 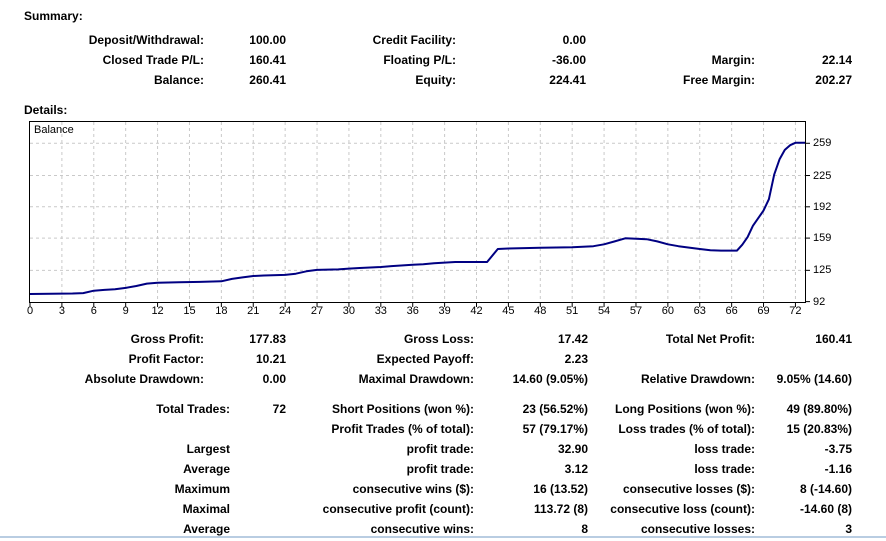 I want to click on y-axis-label: 259, so click(x=822, y=143).